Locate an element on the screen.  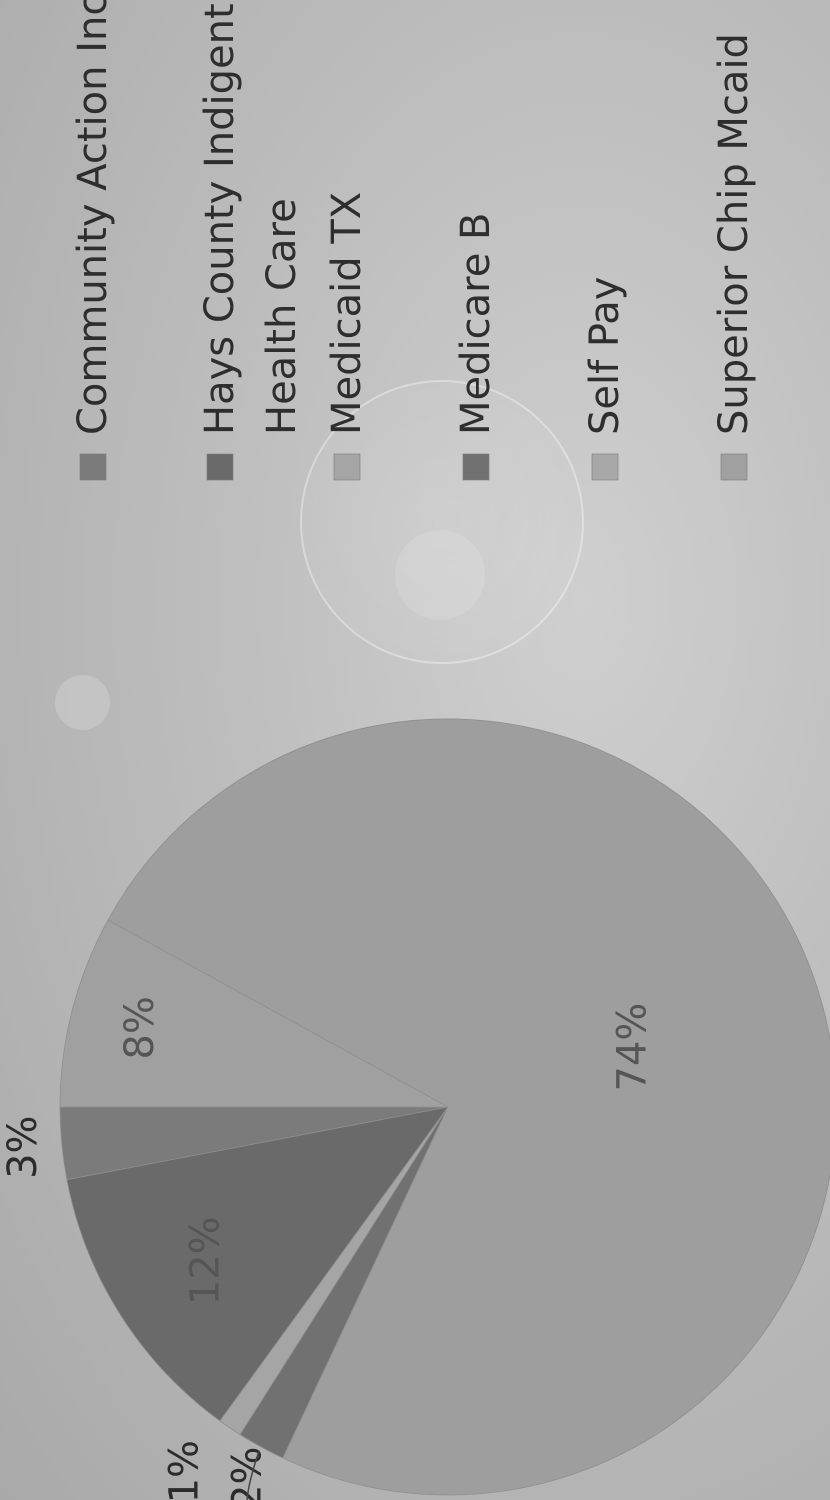
legend-label: Community Action Inc is located at coordinates (93, 217).